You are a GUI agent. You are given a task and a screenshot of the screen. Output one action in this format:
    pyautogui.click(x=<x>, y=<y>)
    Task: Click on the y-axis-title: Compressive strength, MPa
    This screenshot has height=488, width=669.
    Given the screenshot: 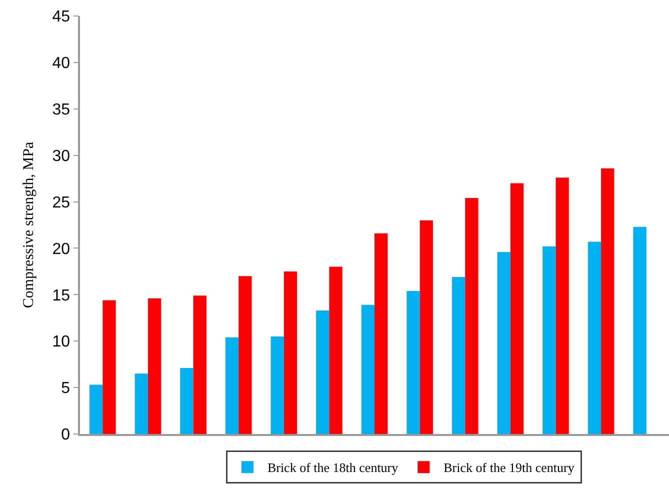 What is the action you would take?
    pyautogui.click(x=29, y=225)
    